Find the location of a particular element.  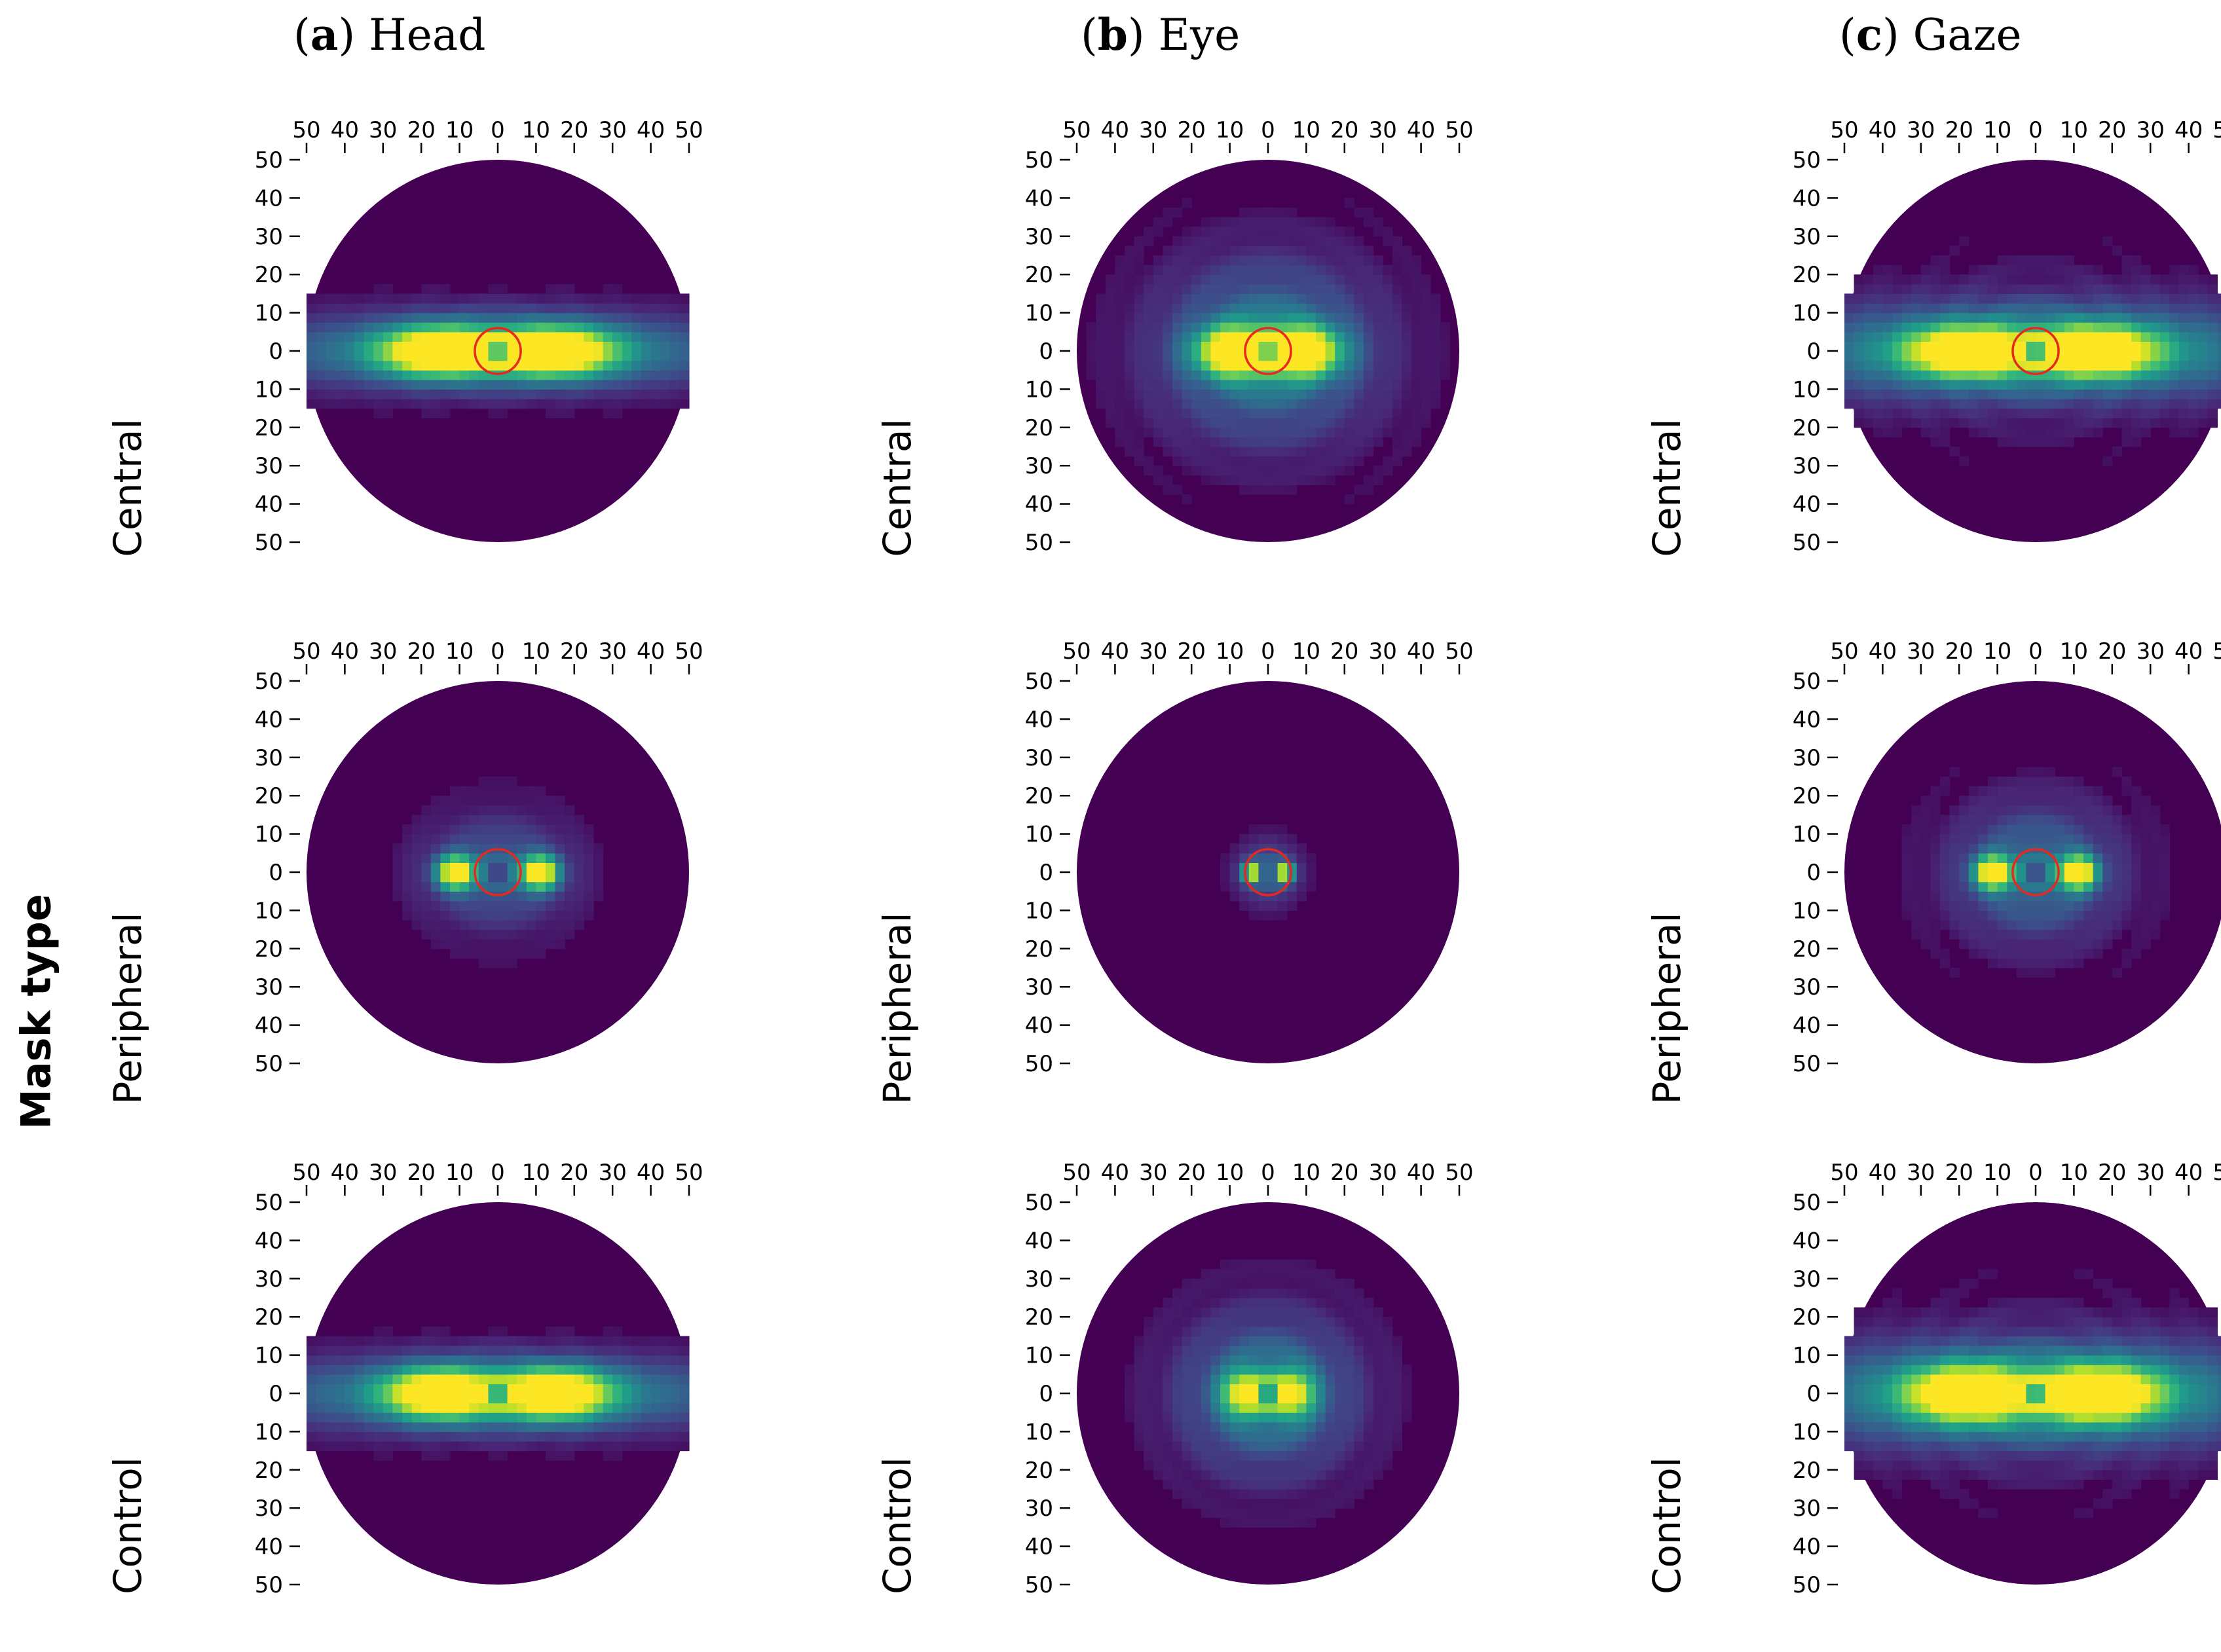

y-tick-label: 50 is located at coordinates (269, 1064).